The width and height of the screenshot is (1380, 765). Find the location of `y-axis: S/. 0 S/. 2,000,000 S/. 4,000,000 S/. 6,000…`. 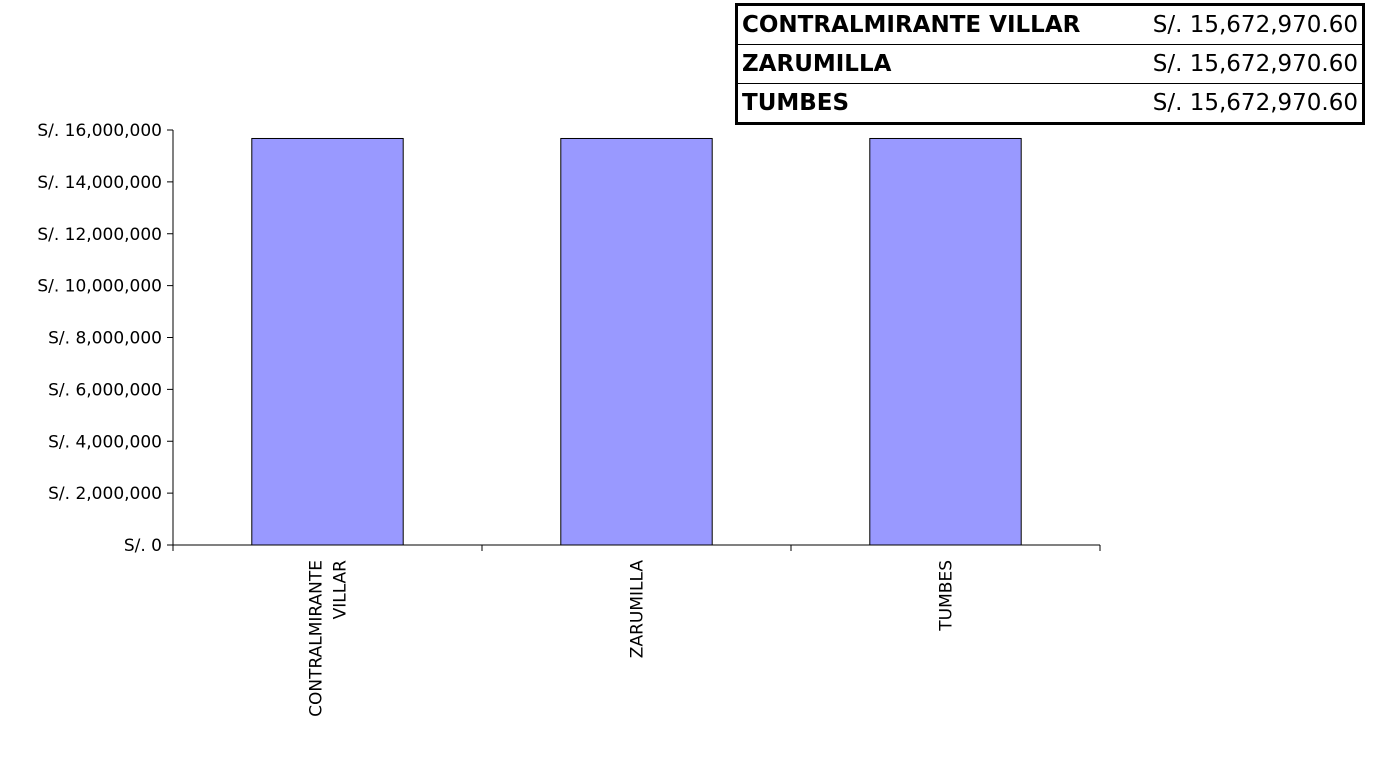

y-axis: S/. 0 S/. 2,000,000 S/. 4,000,000 S/. 6,000… is located at coordinates (105, 338).